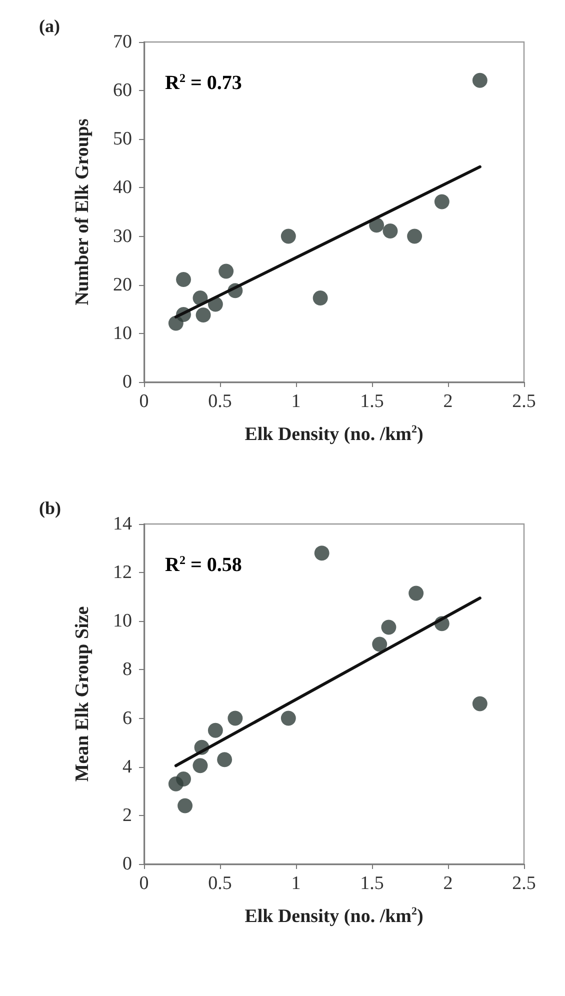 This screenshot has height=996, width=565. Describe the element at coordinates (122, 42) in the screenshot. I see `y-tick-label: 70` at that location.